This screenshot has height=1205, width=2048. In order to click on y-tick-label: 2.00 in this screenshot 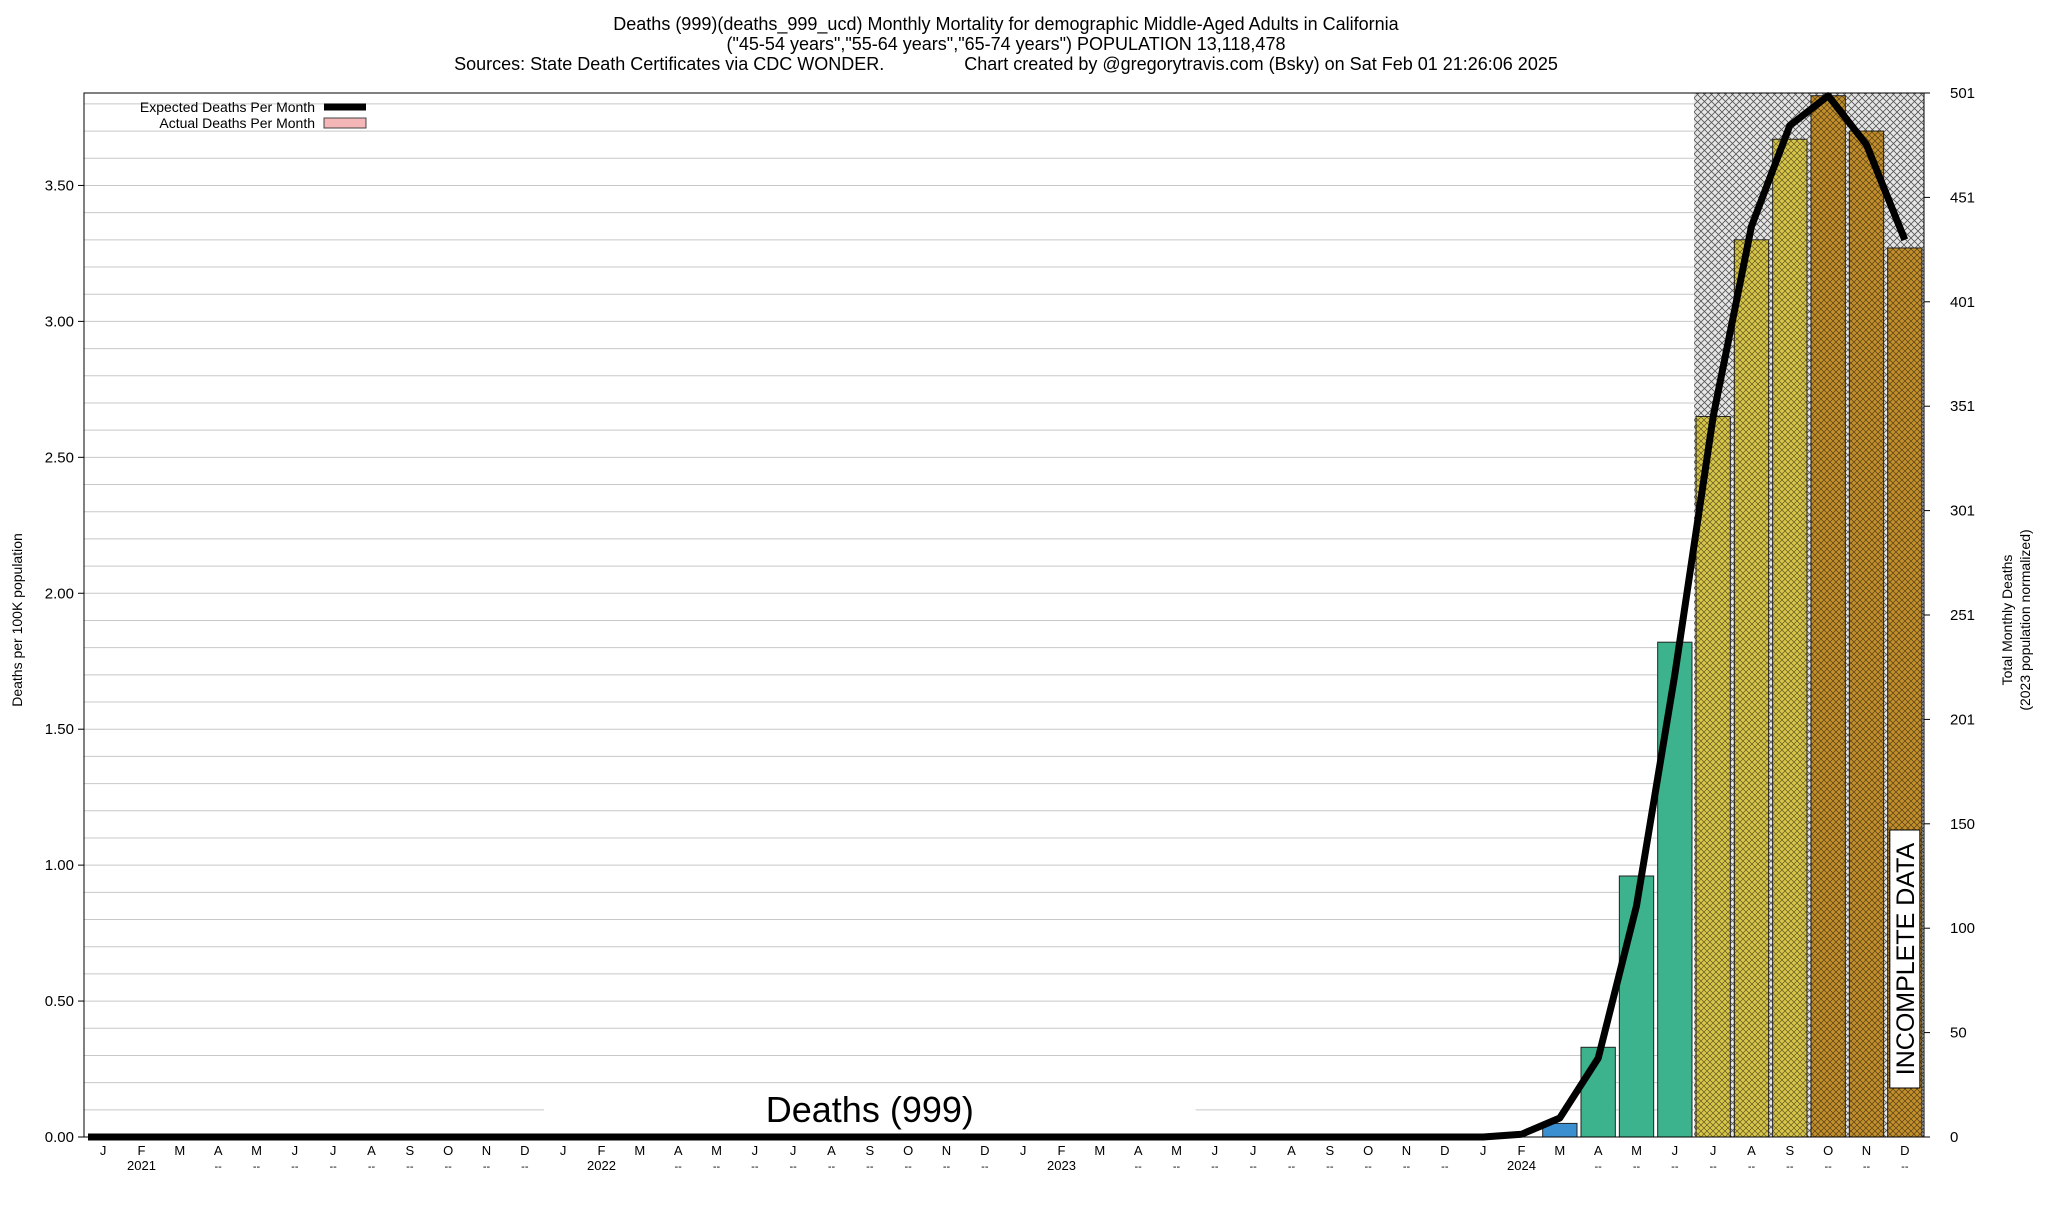, I will do `click(59, 593)`.